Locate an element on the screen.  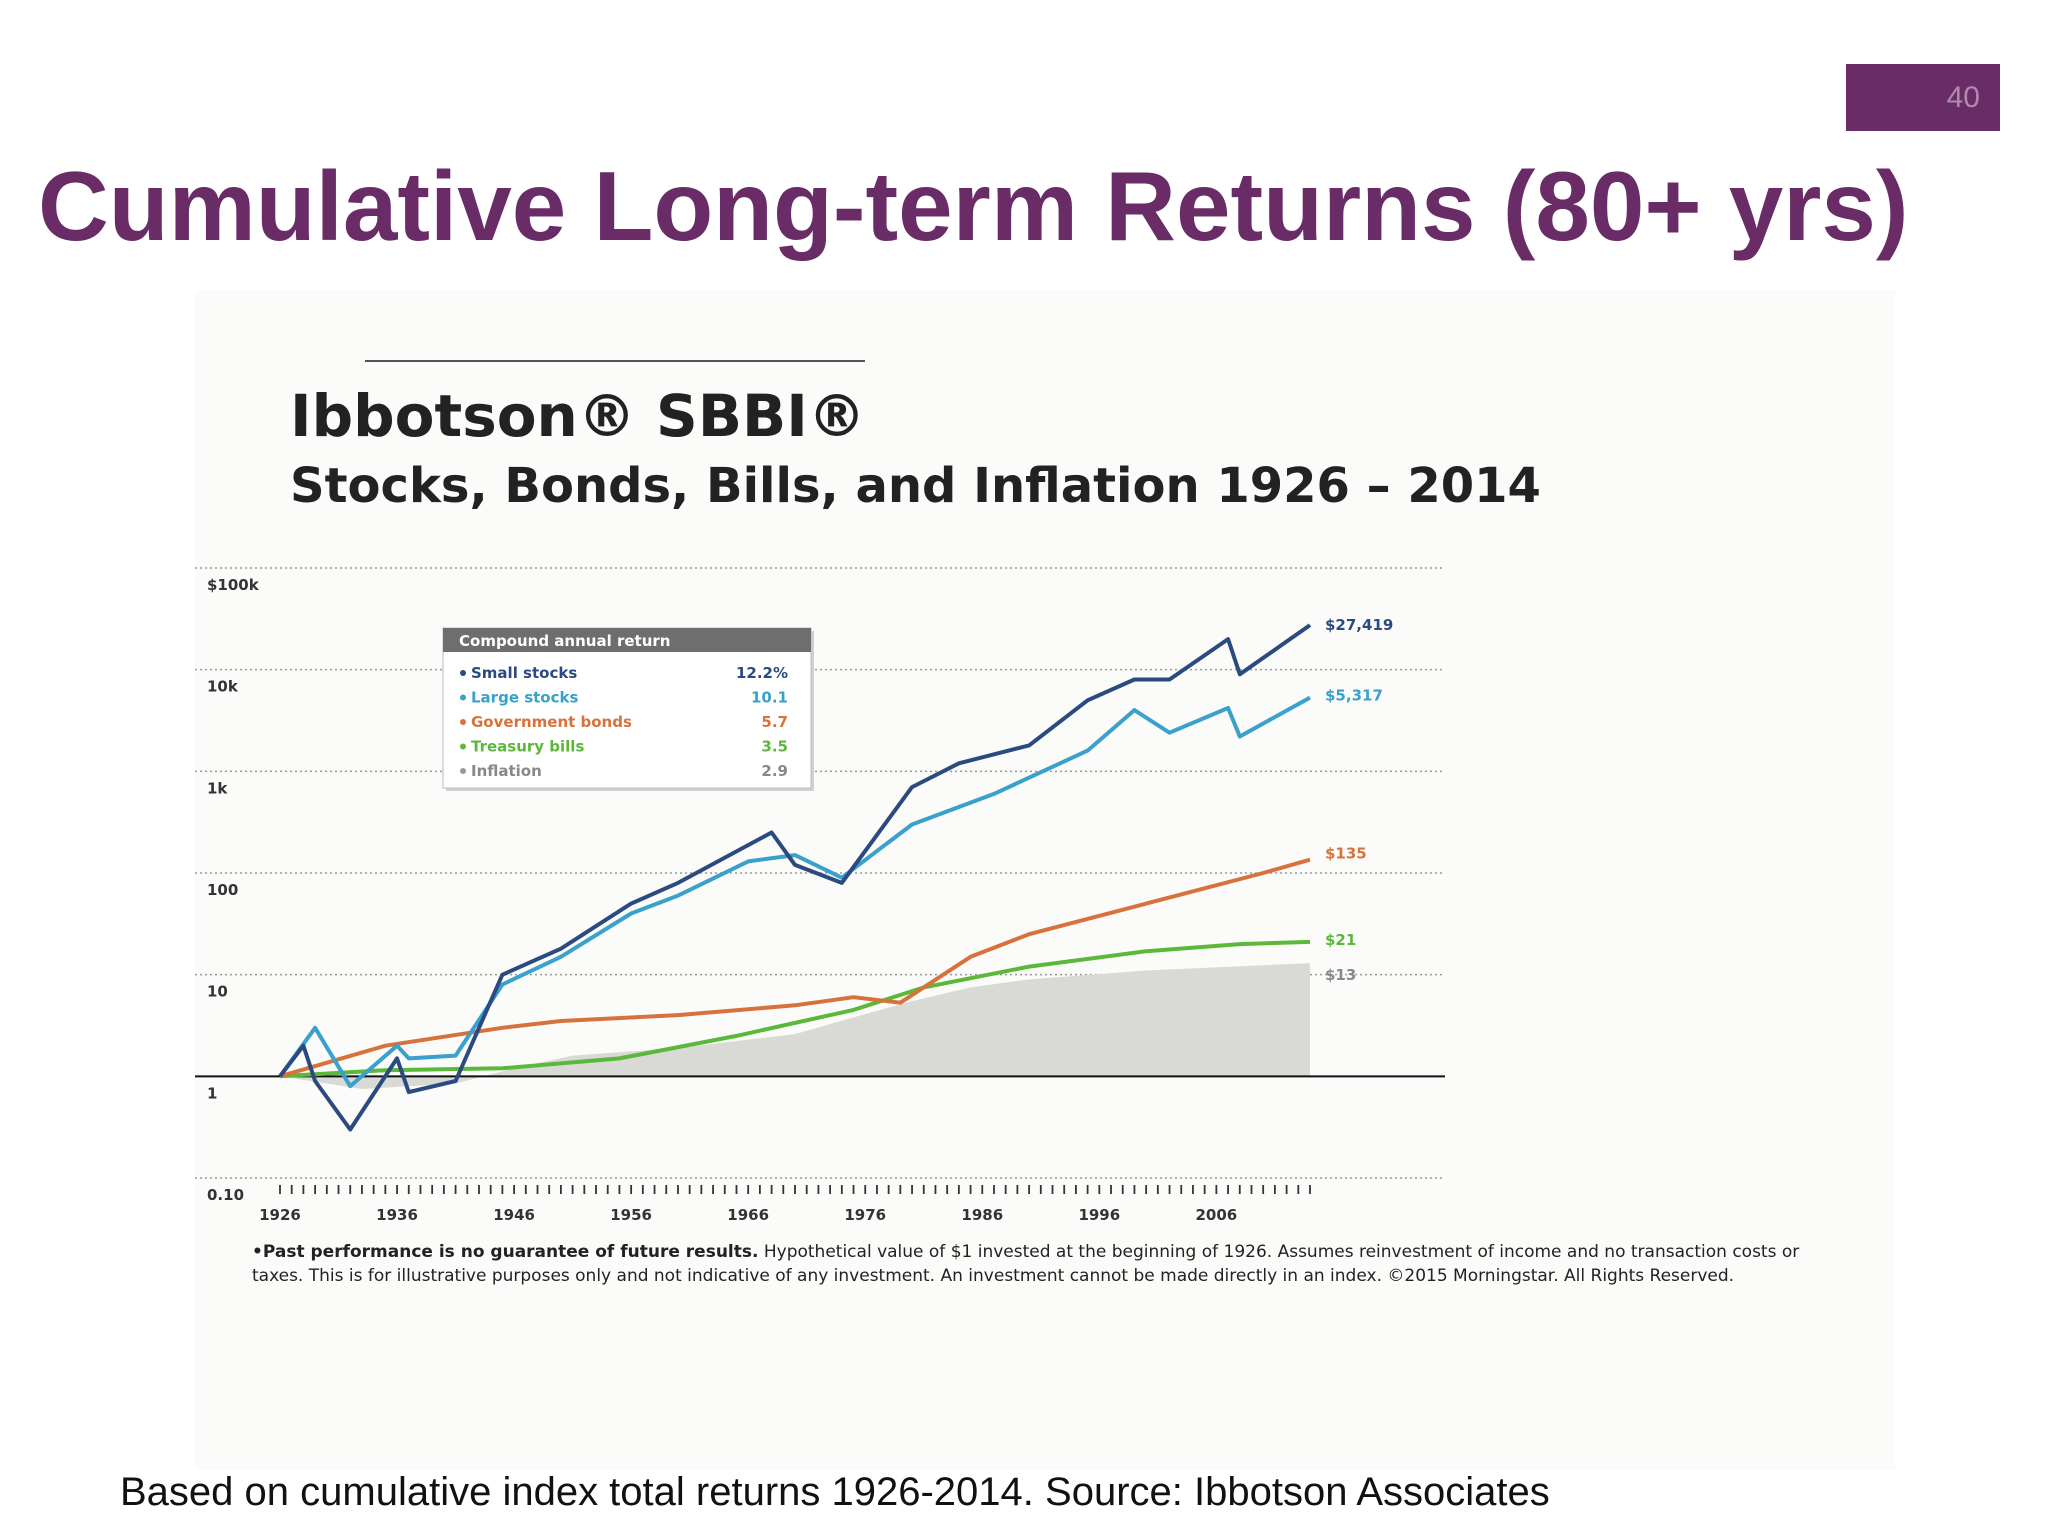
series-line-large-stocks is located at coordinates (794, 892).